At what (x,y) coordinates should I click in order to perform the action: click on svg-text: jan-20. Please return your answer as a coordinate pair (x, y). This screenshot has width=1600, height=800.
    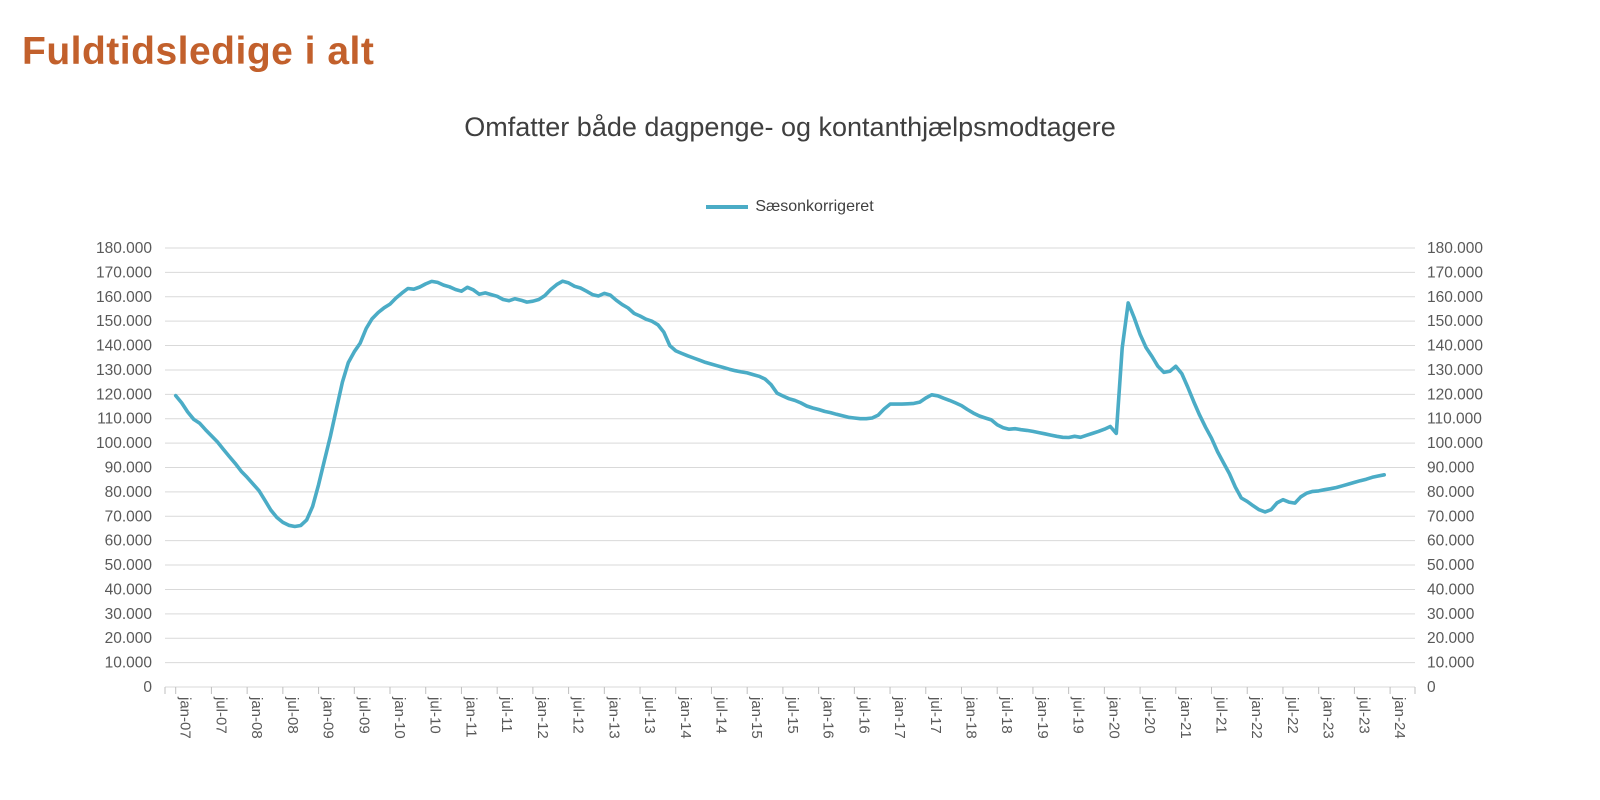
    Looking at the image, I should click on (1113, 717).